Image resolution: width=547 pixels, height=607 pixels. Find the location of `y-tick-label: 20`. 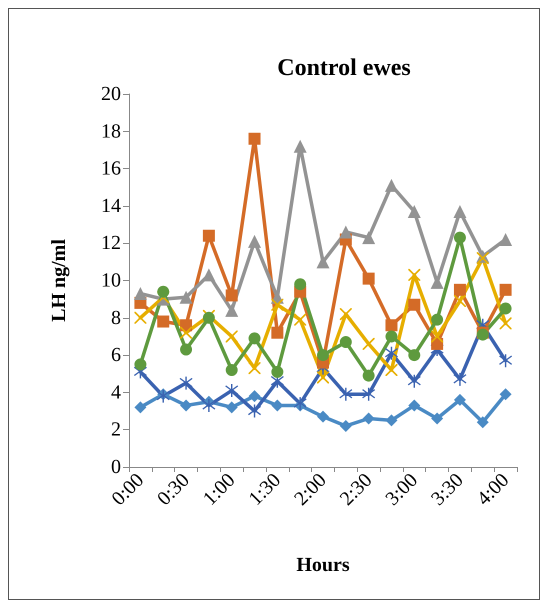

y-tick-label: 20 is located at coordinates (111, 94).